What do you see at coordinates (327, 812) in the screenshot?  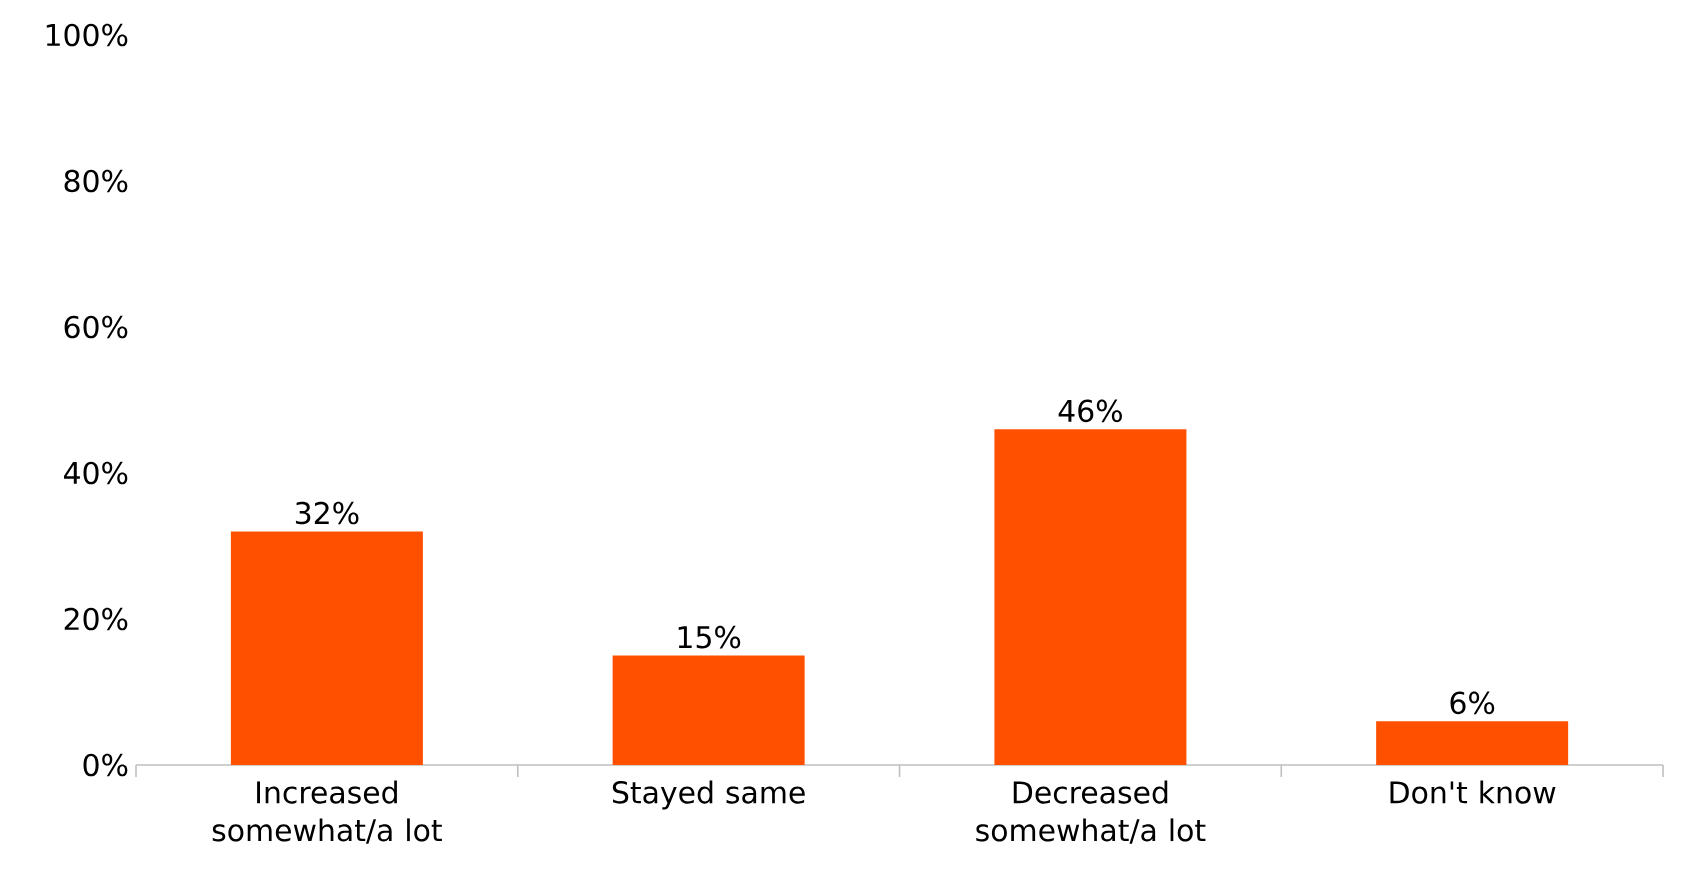 I see `x-tick-label: Increased somewhat/a lot` at bounding box center [327, 812].